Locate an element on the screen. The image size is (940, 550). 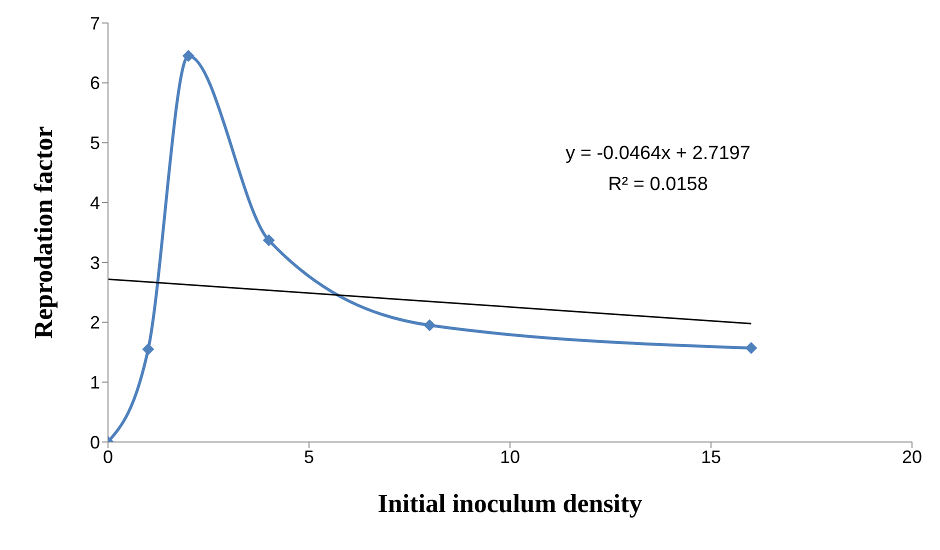
y-tick-label: 2 is located at coordinates (95, 322).